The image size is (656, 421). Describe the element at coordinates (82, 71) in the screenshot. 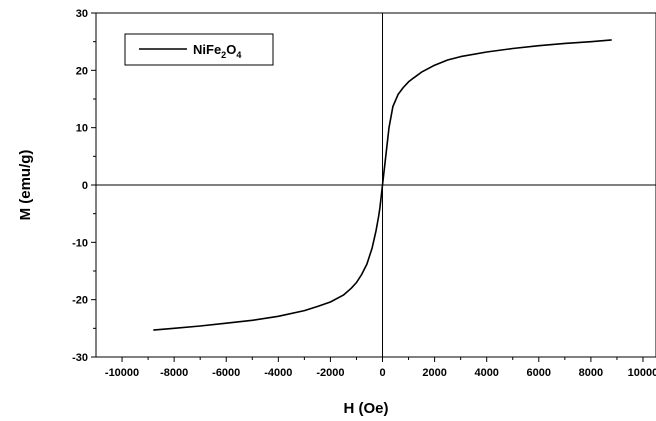

I see `y-tick-label: 20` at that location.